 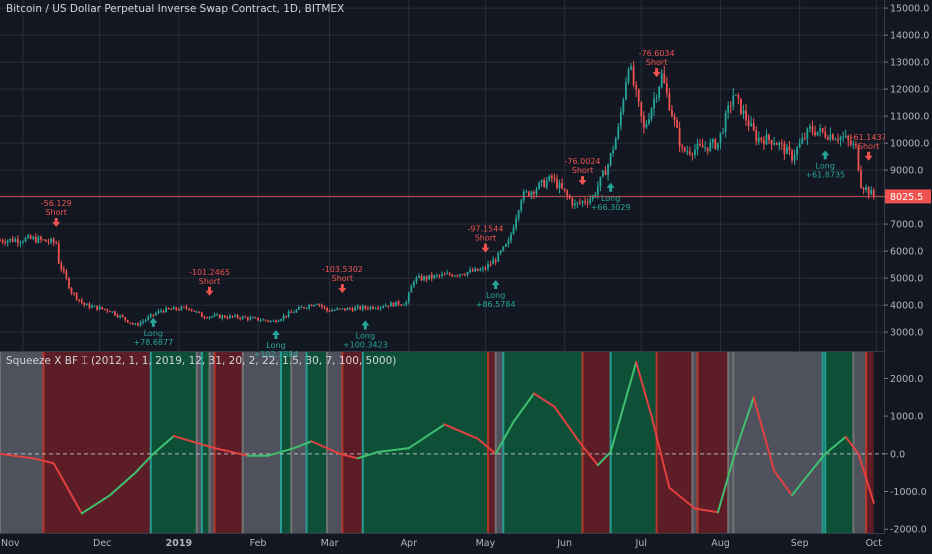 What do you see at coordinates (610, 198) in the screenshot?
I see `long-label: Long` at bounding box center [610, 198].